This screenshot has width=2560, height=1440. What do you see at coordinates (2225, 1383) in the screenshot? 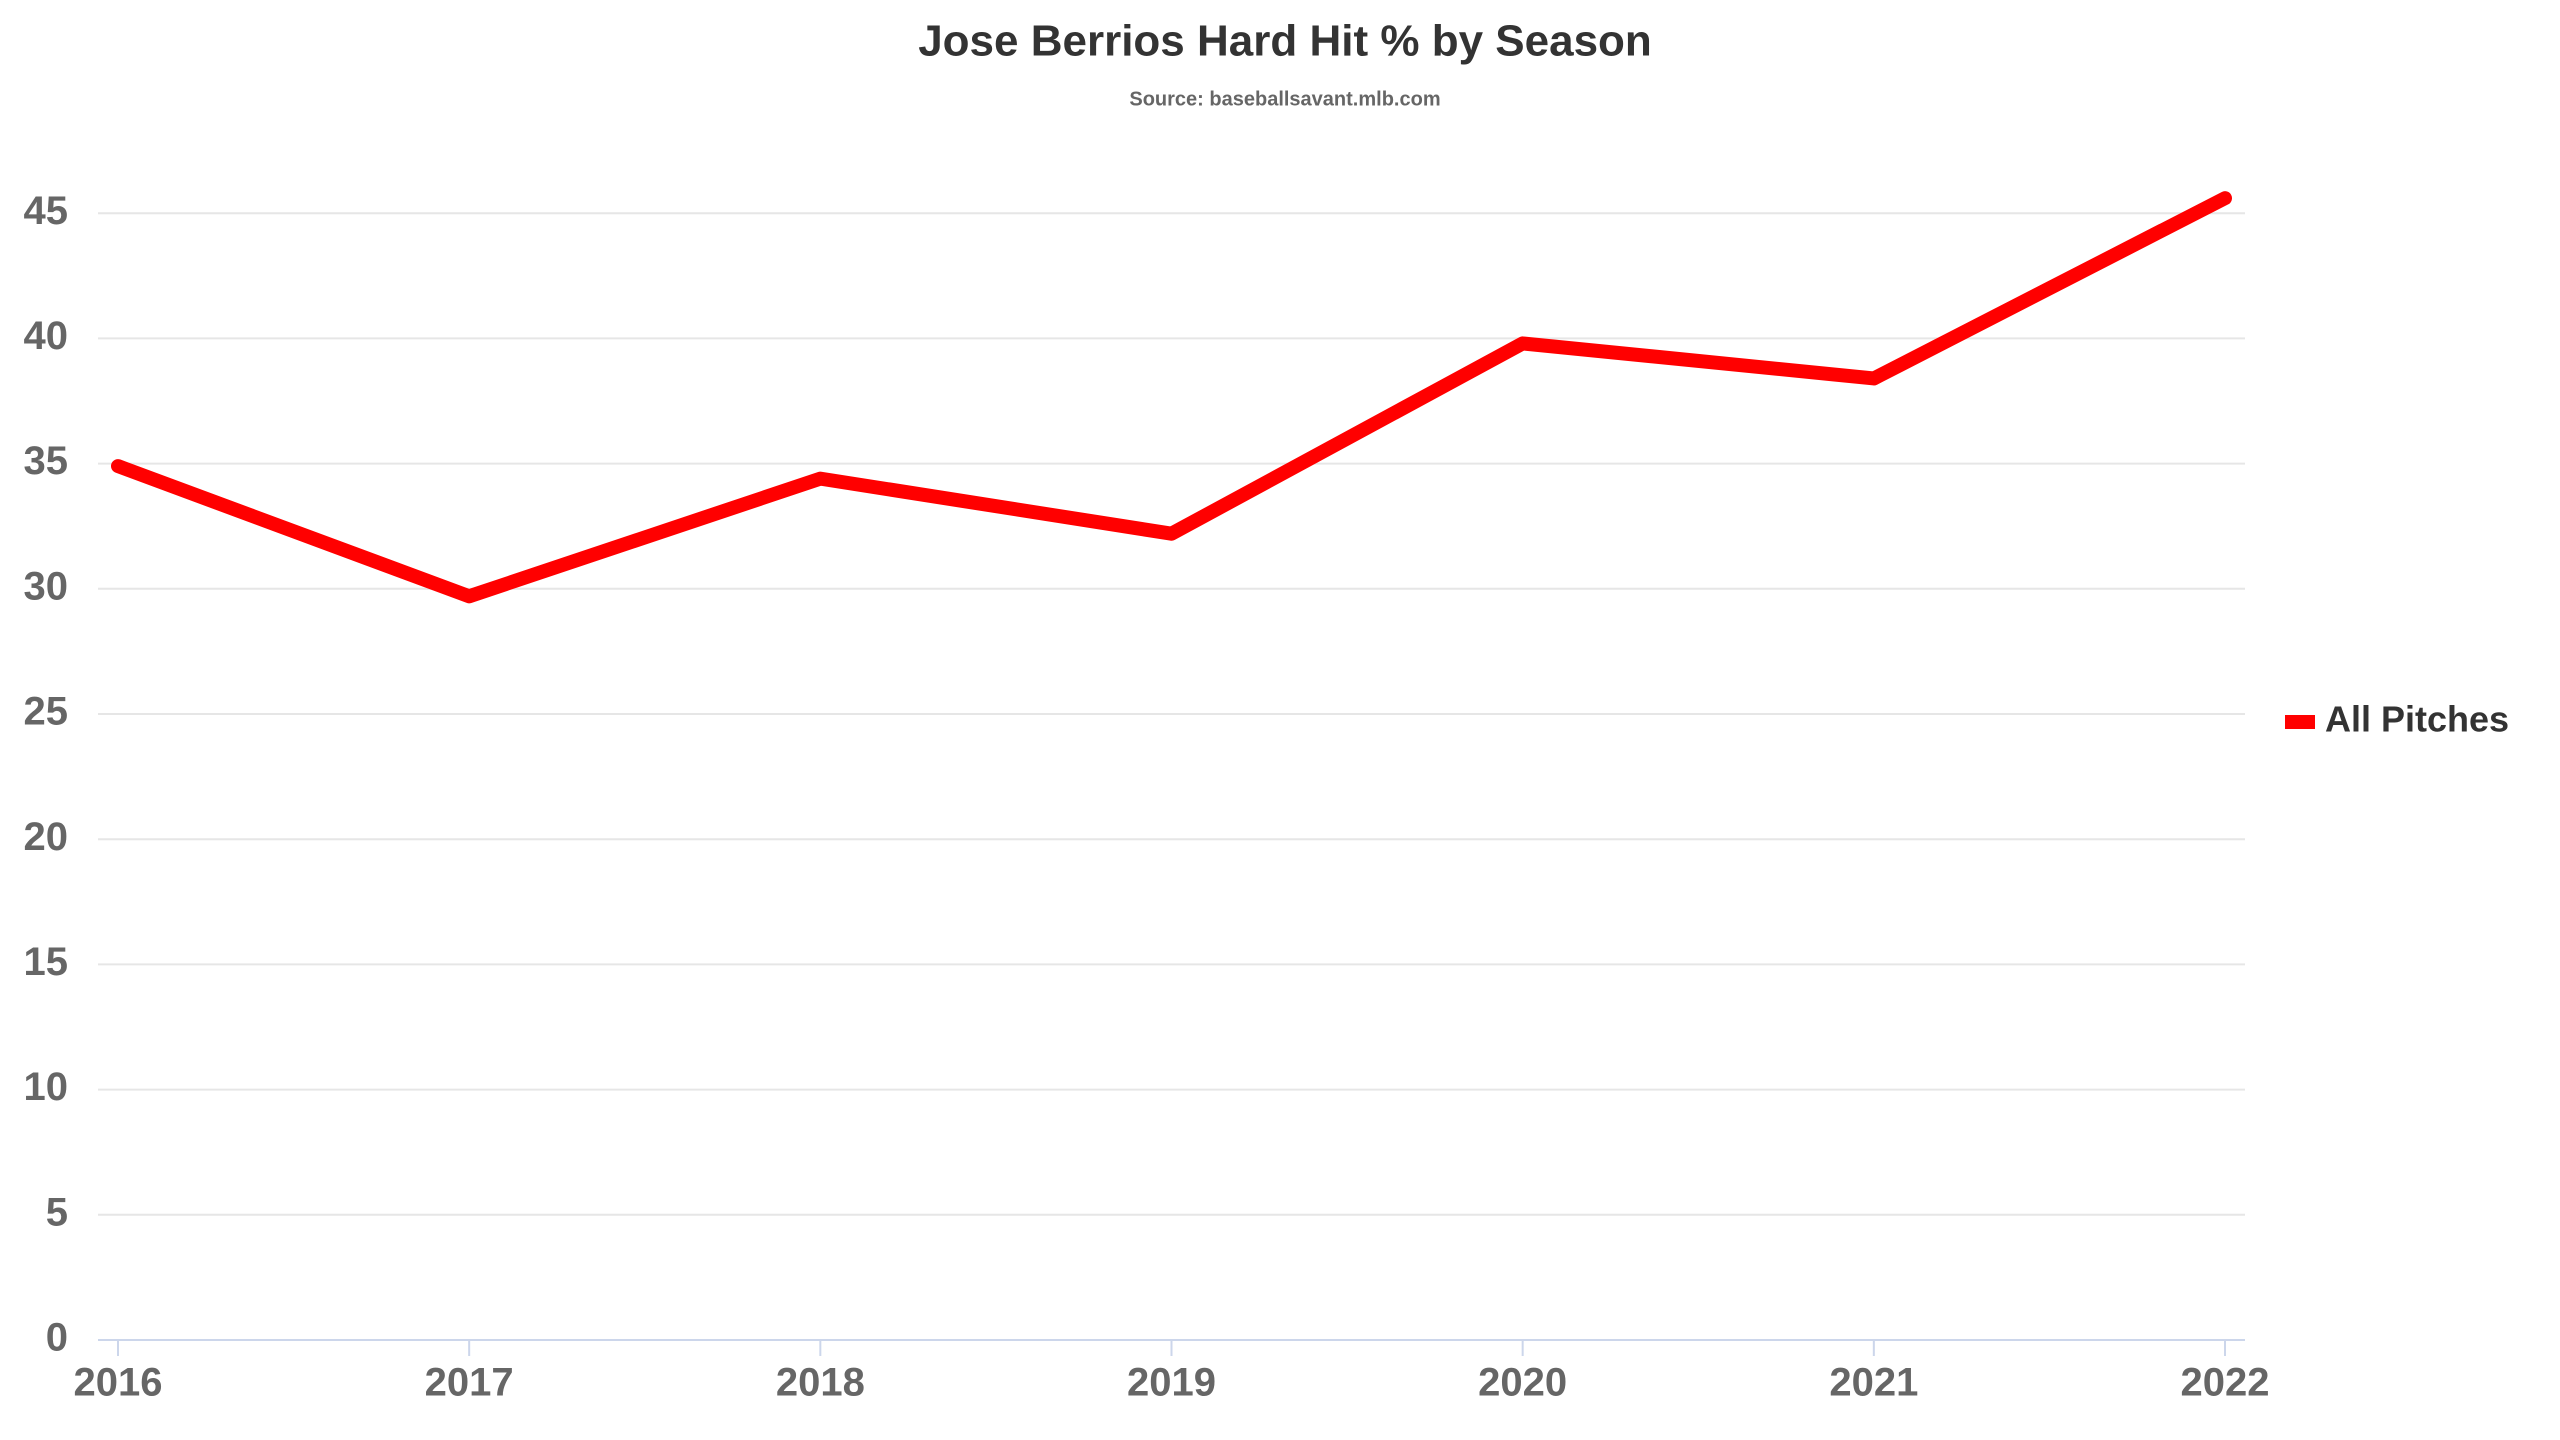
I see `x-tick-label: 2022` at bounding box center [2225, 1383].